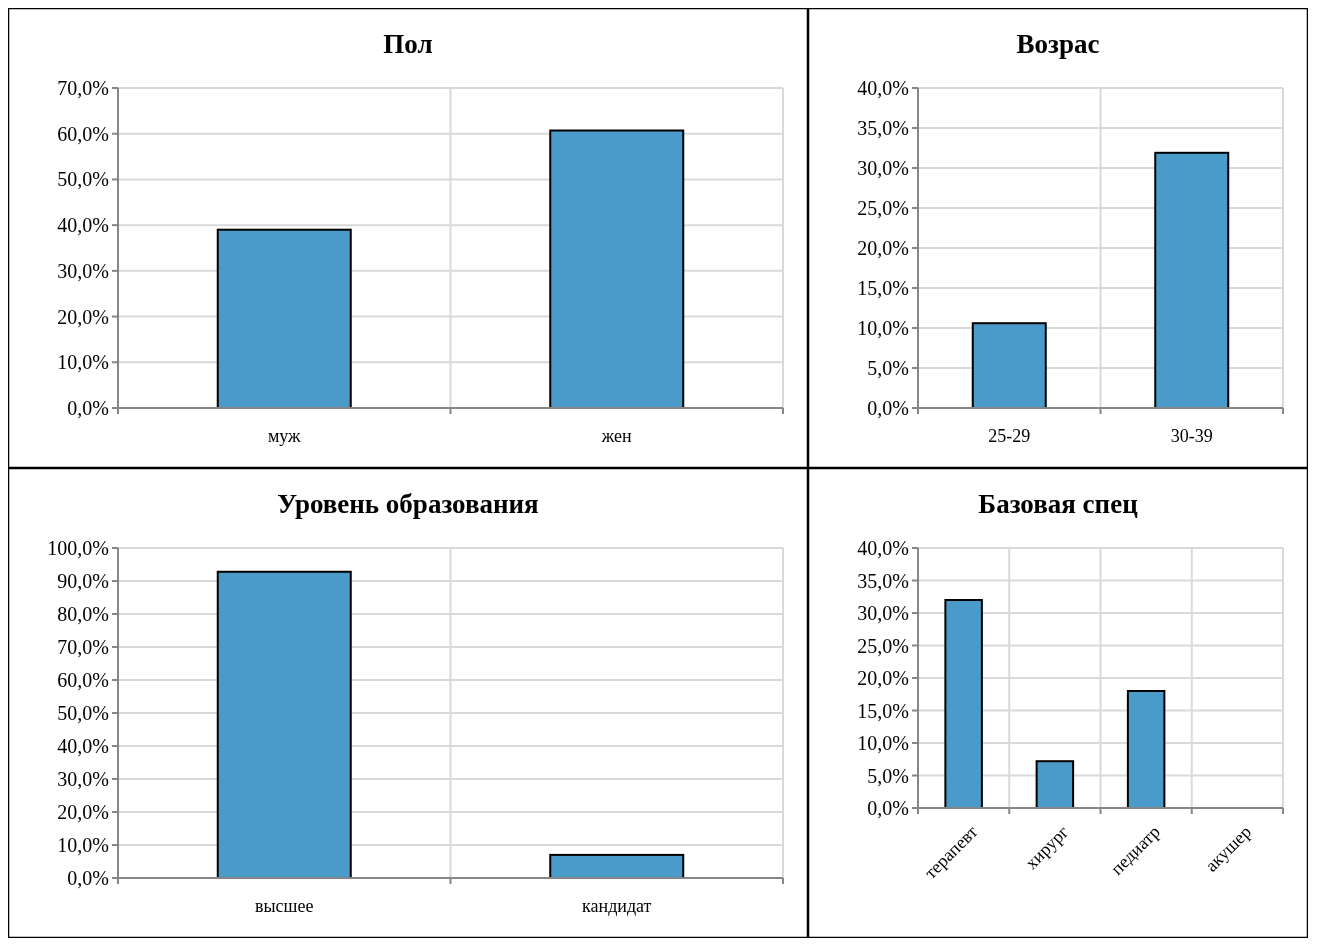 This screenshot has height=949, width=1322. I want to click on x-tick-label: высшее, so click(284, 906).